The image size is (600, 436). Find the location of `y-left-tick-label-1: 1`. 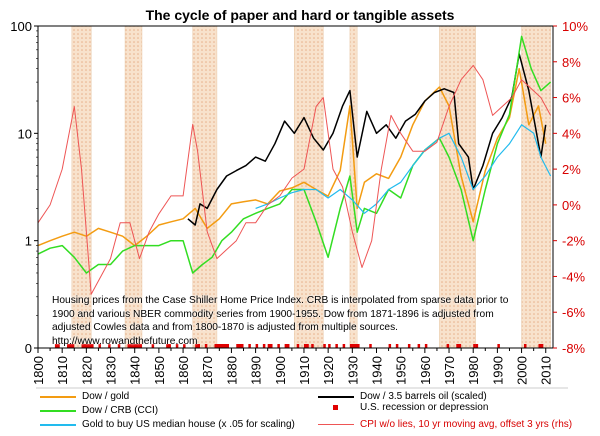

y-left-tick-label-1: 1 is located at coordinates (28, 241).